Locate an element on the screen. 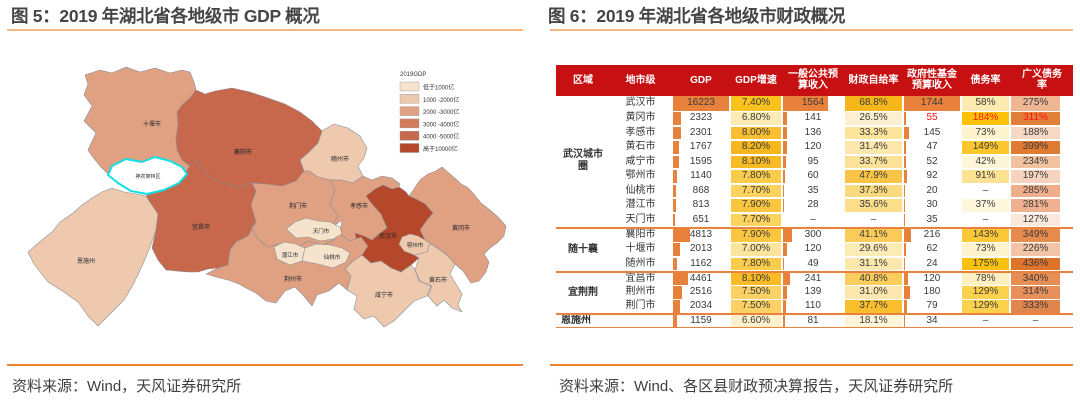 The height and width of the screenshot is (402, 1080). svg-text: 荆州市 is located at coordinates (293, 279).